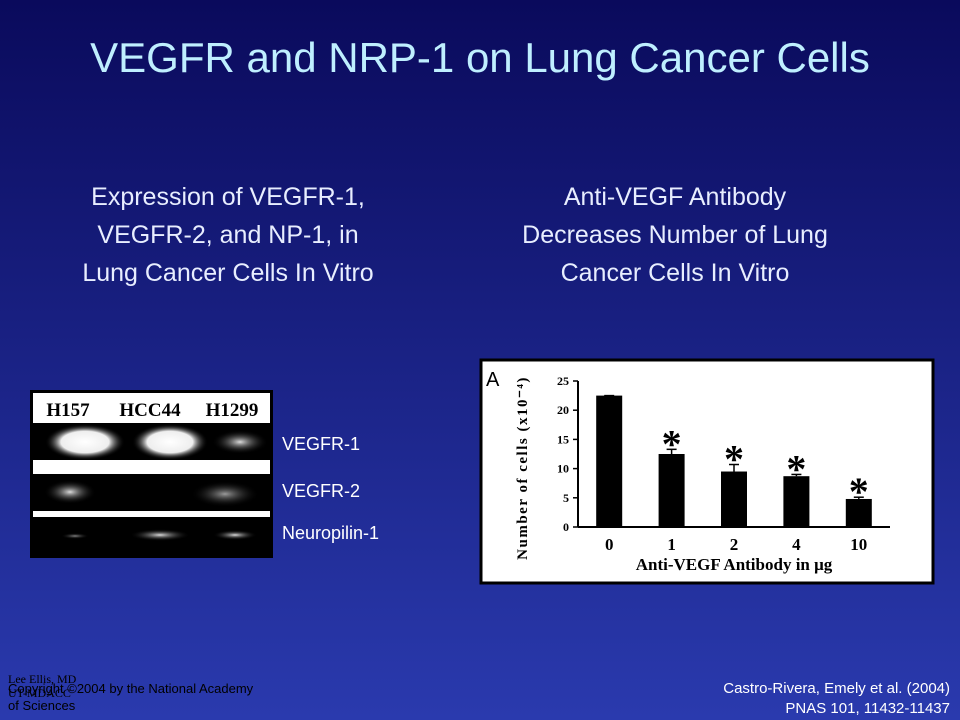  I want to click on blot-column: H1299, so click(232, 410).